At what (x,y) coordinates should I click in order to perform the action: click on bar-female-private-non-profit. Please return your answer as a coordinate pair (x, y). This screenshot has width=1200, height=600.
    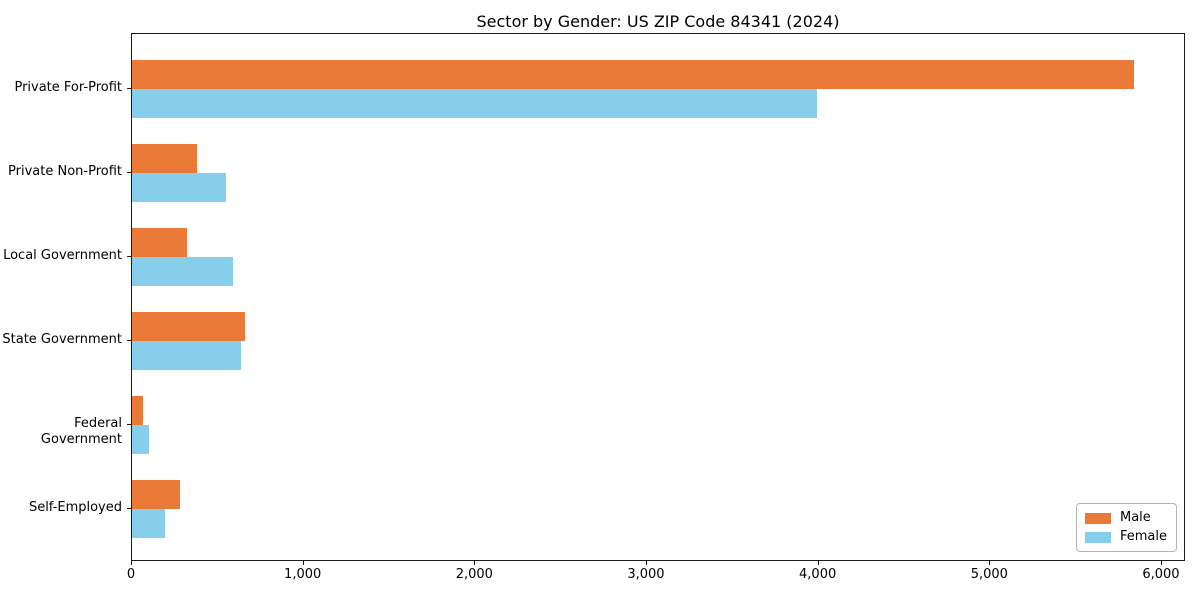
    Looking at the image, I should click on (179, 187).